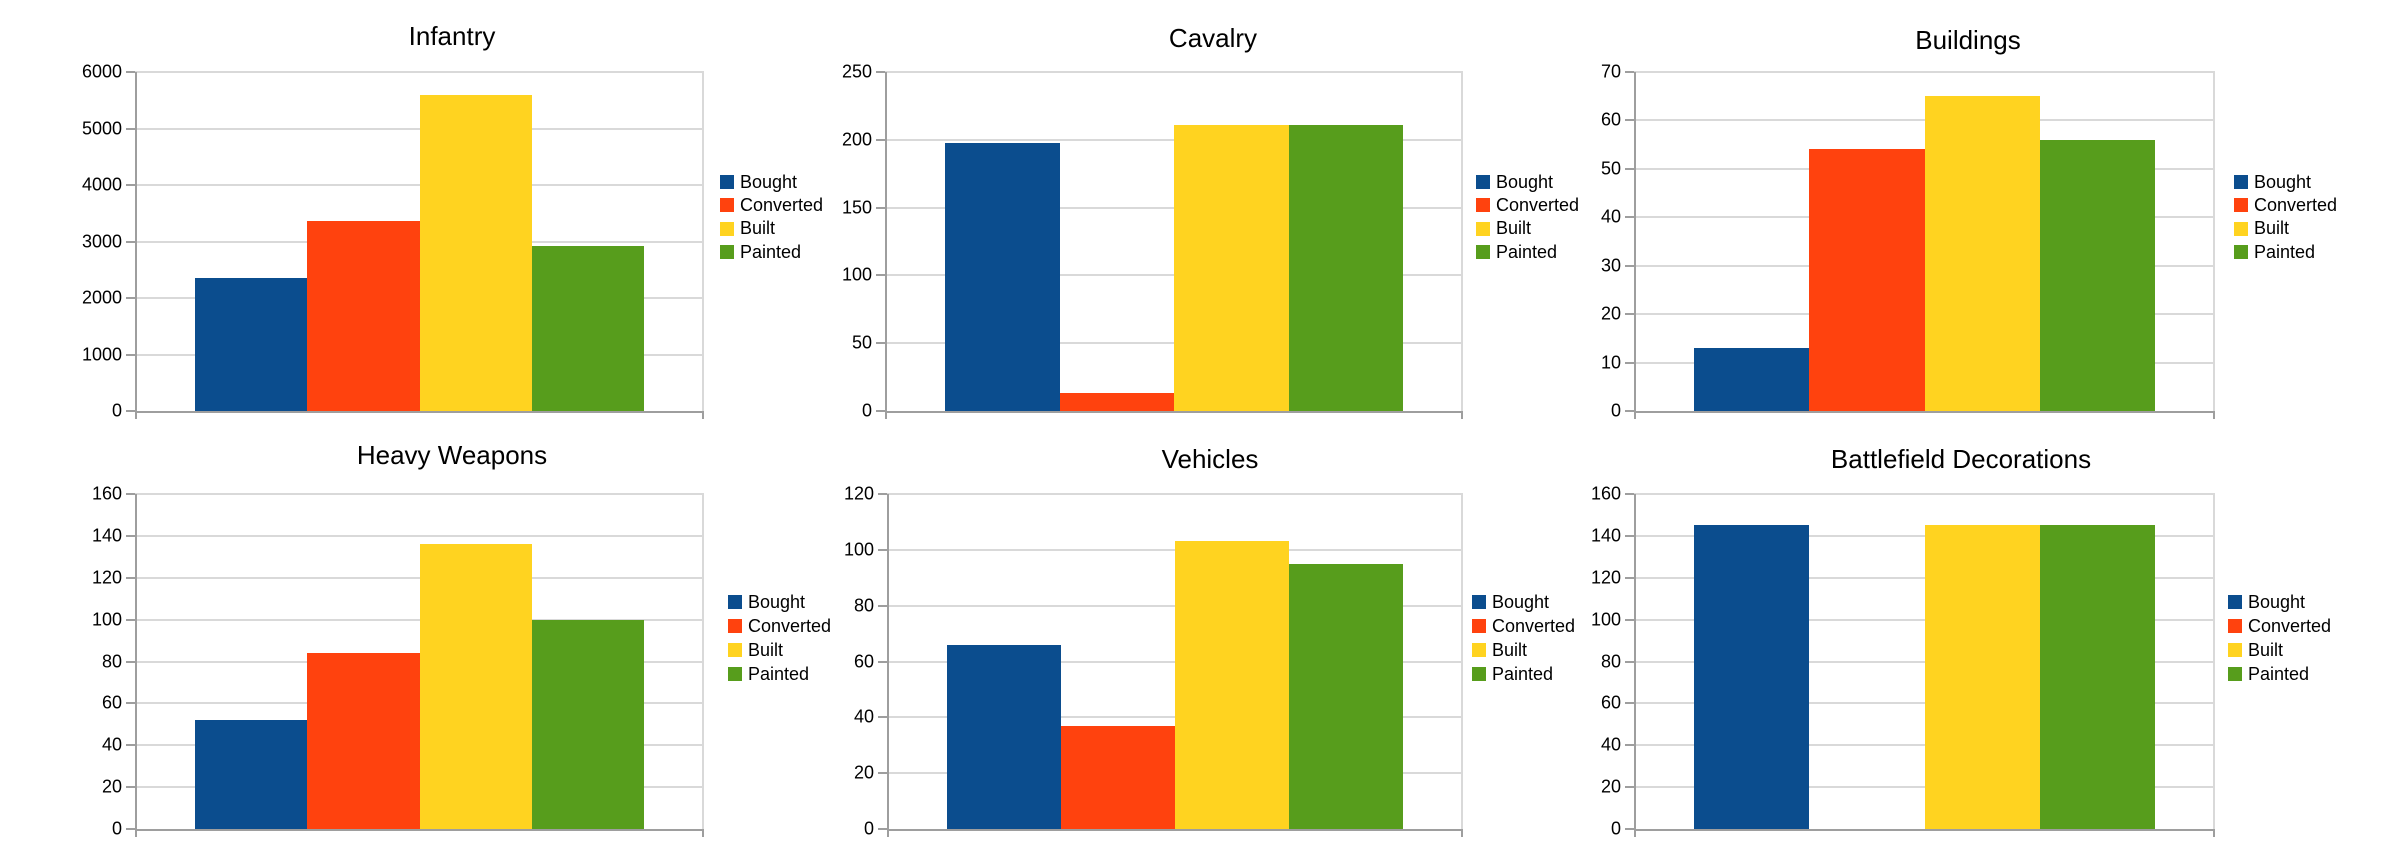 This screenshot has width=2402, height=853. Describe the element at coordinates (587, 328) in the screenshot. I see `bar-painted` at that location.